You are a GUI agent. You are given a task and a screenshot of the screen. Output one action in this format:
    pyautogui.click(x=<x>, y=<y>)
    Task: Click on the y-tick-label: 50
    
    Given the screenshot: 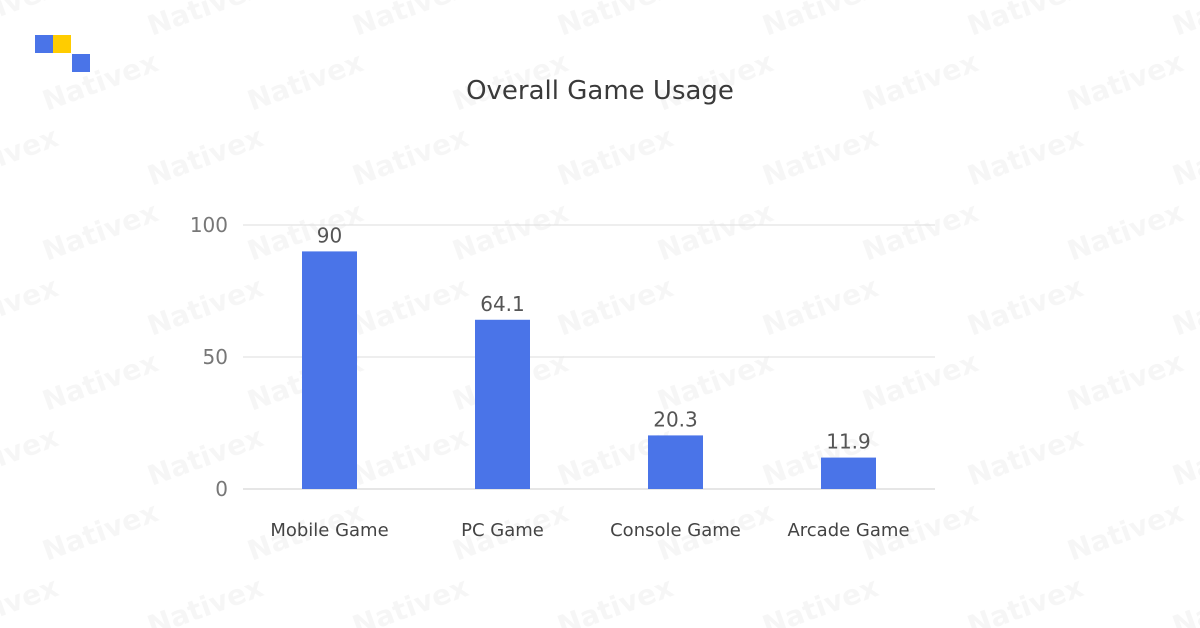 What is the action you would take?
    pyautogui.click(x=215, y=357)
    